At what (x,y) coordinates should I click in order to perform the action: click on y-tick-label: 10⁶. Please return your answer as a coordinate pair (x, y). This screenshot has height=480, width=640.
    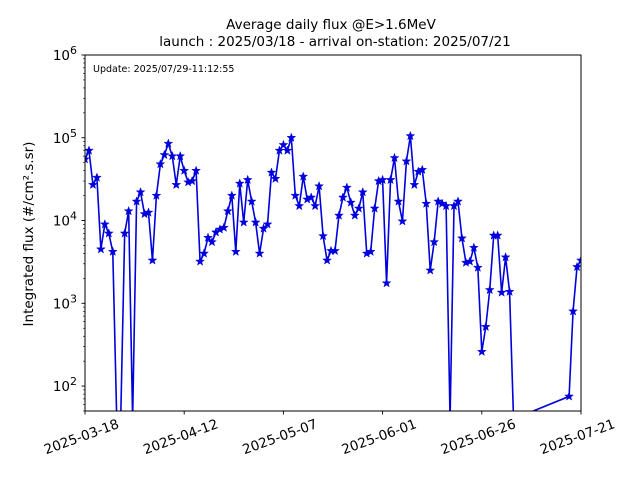
    Looking at the image, I should click on (65, 54).